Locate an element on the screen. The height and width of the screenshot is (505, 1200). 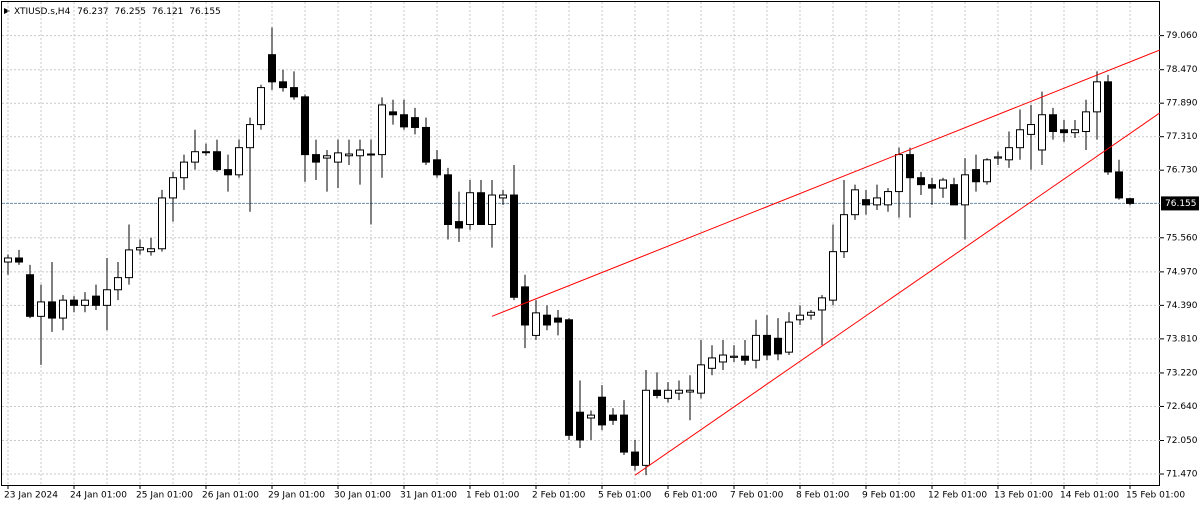
x-tick-label: 30 Jan 01:00 is located at coordinates (362, 496).